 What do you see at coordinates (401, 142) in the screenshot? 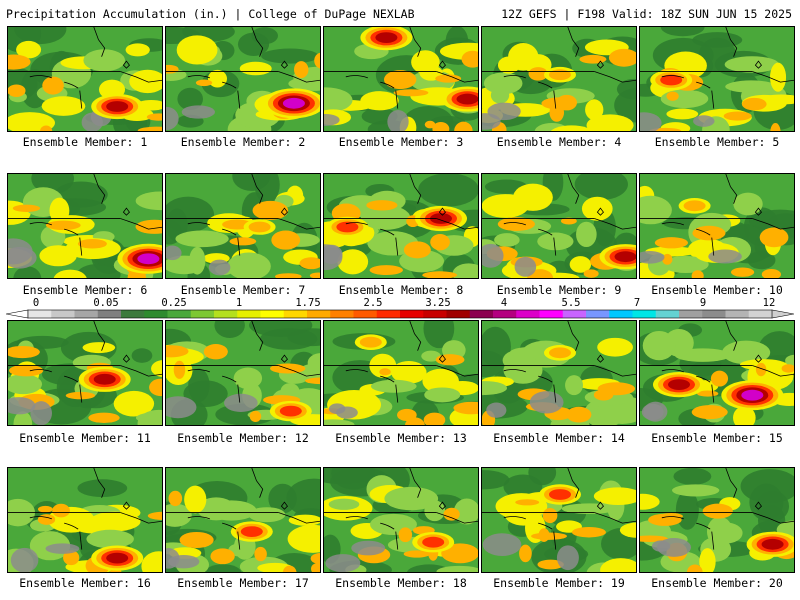
I see `member-label-3: Ensemble Member: 3` at bounding box center [401, 142].